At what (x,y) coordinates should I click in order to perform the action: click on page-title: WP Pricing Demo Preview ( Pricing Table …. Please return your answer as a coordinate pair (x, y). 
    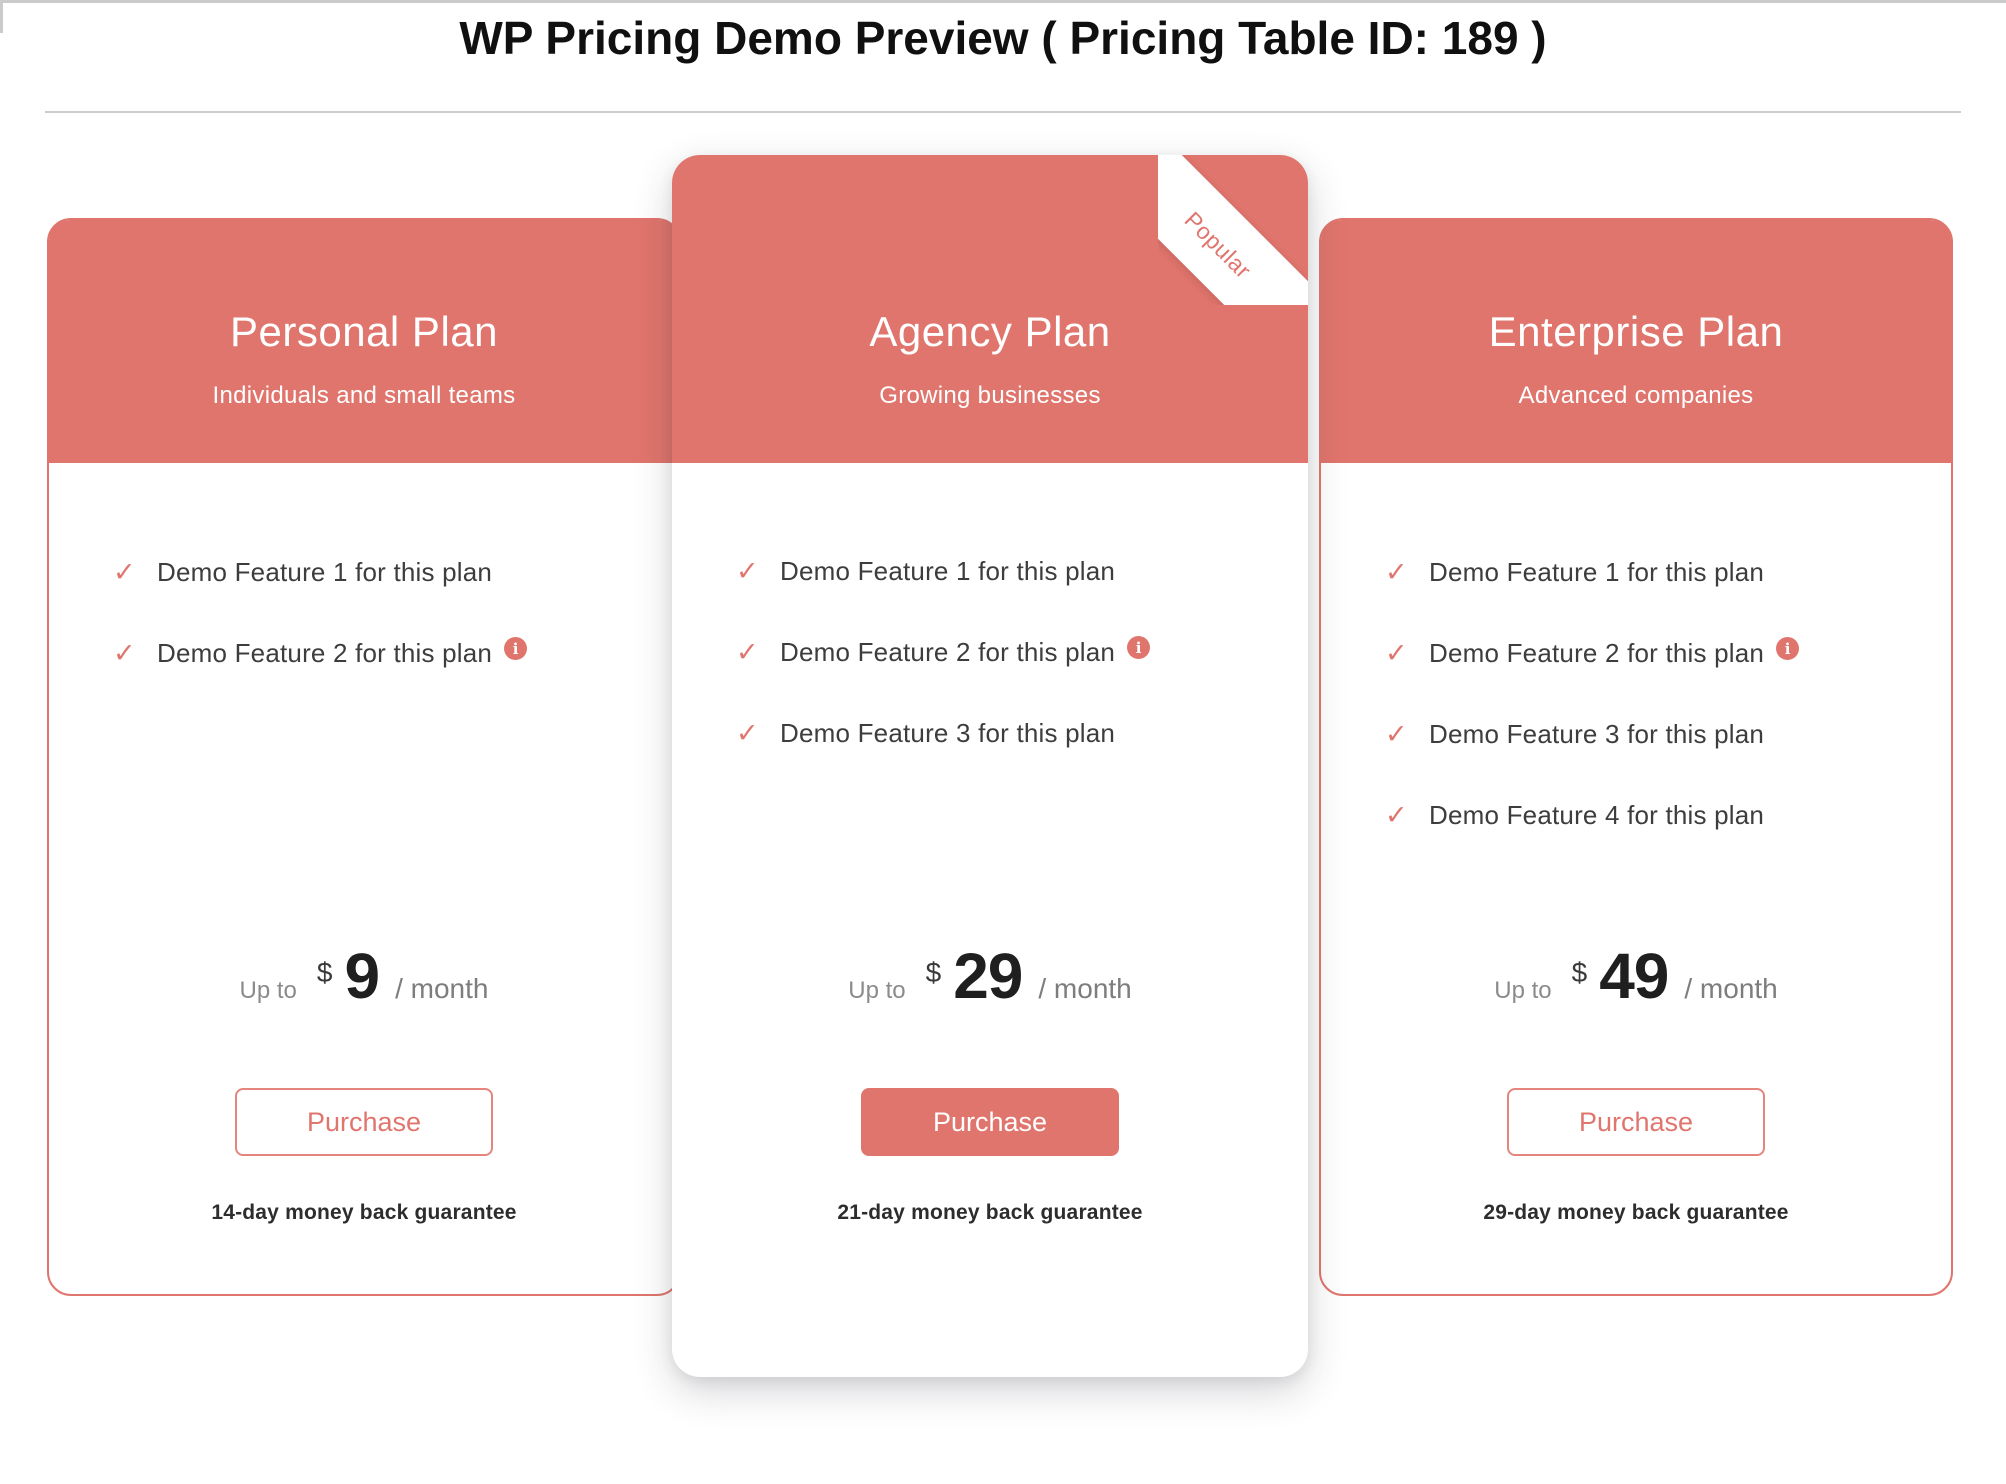
    Looking at the image, I should click on (1003, 38).